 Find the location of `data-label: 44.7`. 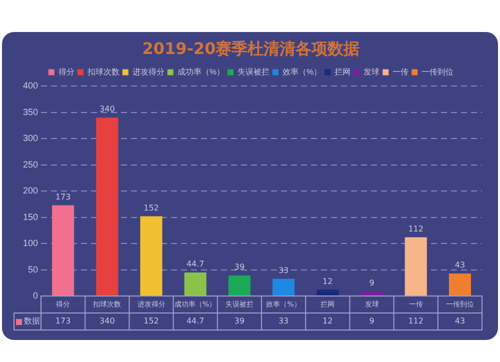

data-label: 44.7 is located at coordinates (195, 264).